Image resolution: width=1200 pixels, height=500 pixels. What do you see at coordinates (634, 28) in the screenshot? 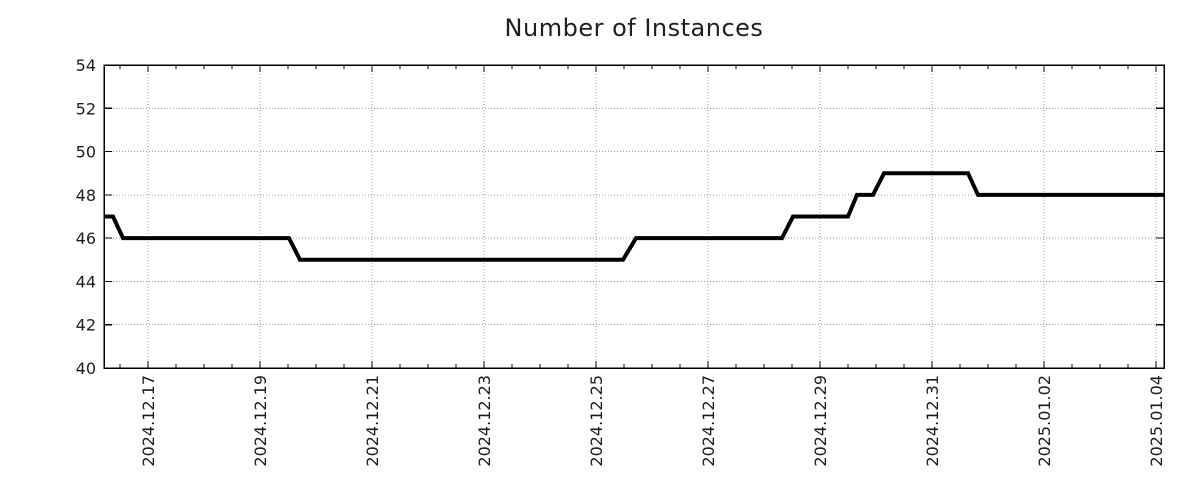
I see `chart-title: Number of Instances` at bounding box center [634, 28].